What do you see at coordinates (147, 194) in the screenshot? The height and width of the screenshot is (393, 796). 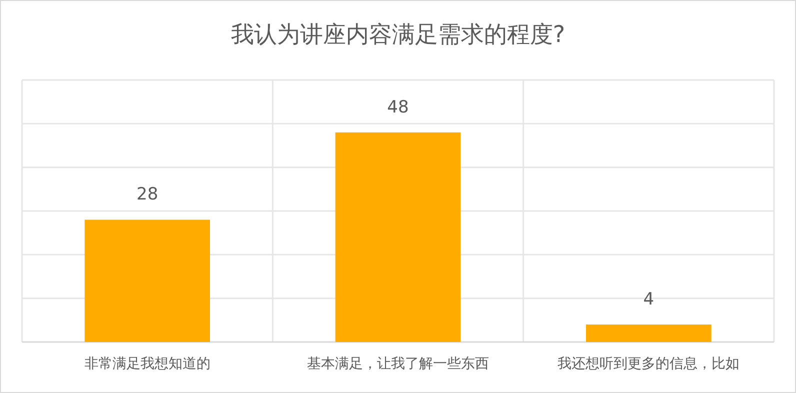 I see `data-label: 28` at bounding box center [147, 194].